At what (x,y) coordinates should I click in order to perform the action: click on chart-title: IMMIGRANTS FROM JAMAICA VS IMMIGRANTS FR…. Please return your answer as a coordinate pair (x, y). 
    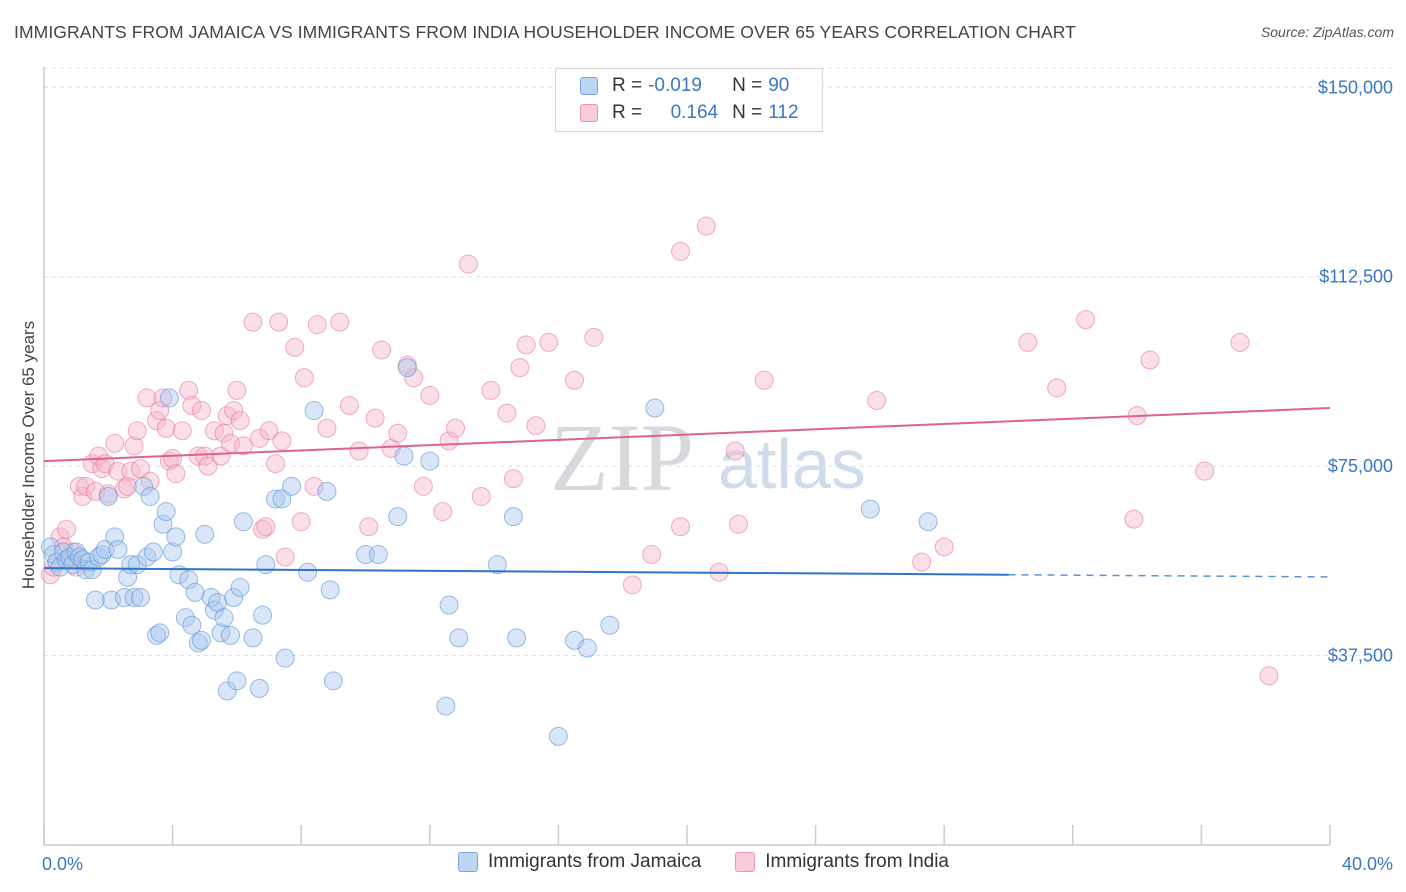
    Looking at the image, I should click on (545, 32).